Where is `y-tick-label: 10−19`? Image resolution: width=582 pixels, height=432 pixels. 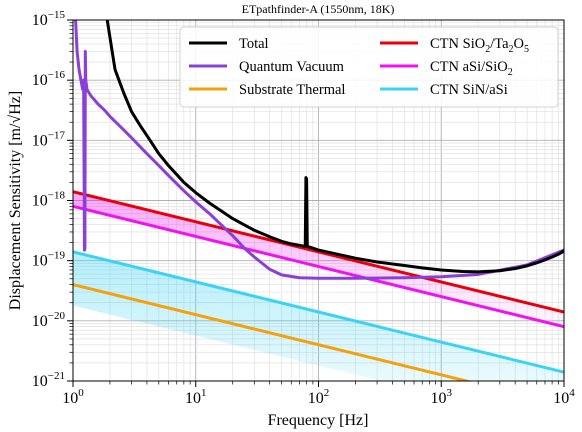
y-tick-label: 10−19 is located at coordinates (49, 260).